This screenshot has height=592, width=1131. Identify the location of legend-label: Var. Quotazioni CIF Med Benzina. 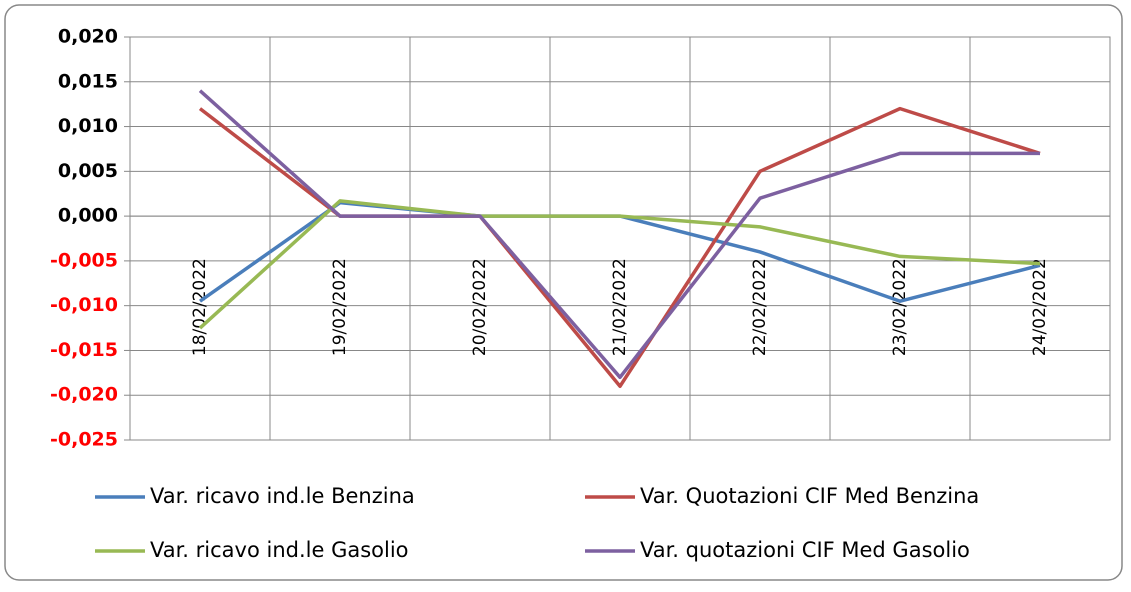
(809, 496).